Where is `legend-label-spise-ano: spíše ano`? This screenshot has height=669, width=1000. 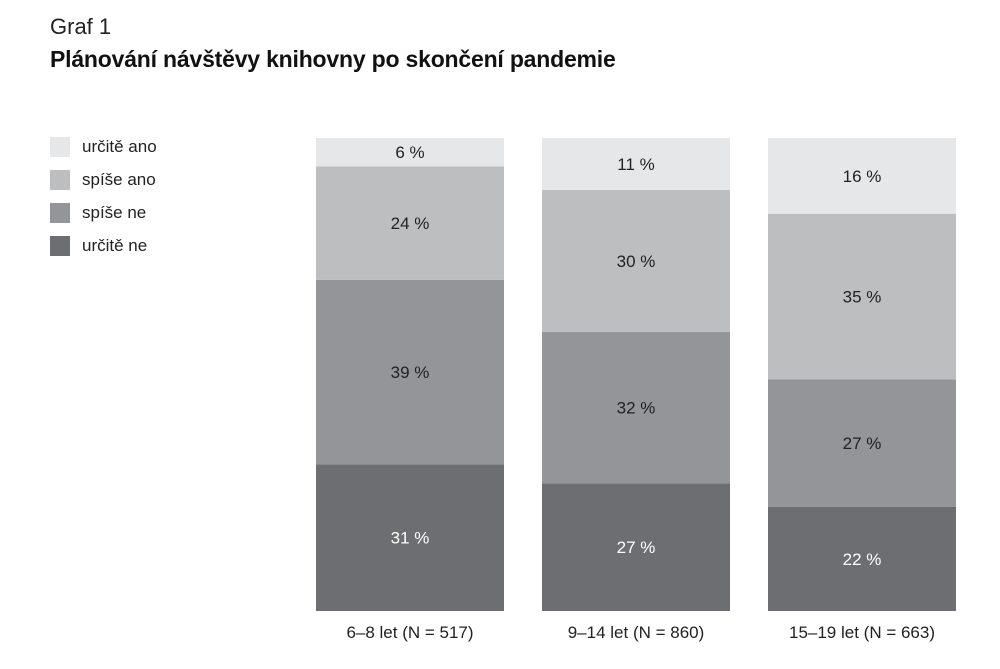
legend-label-spise-ano: spíše ano is located at coordinates (119, 179).